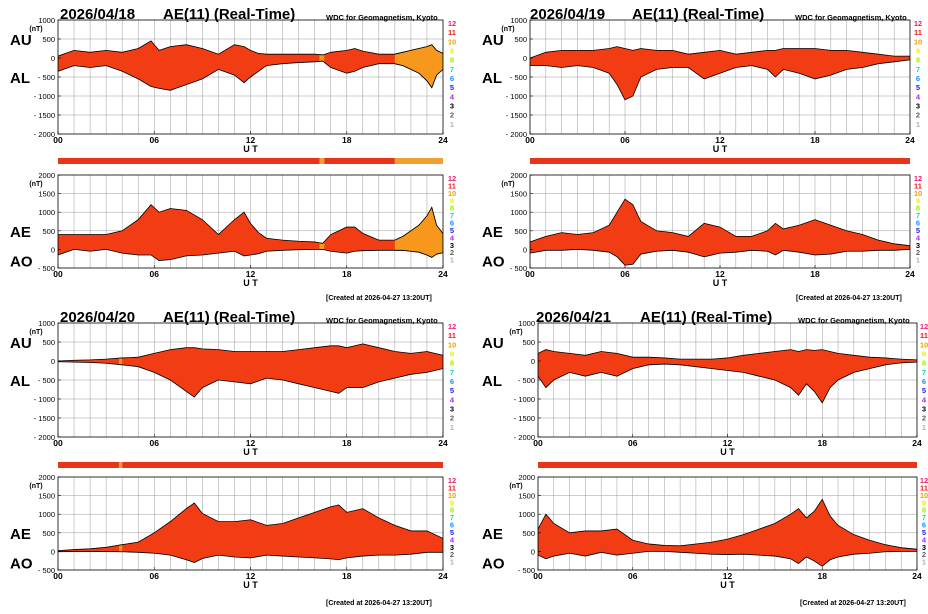 The width and height of the screenshot is (928, 614). What do you see at coordinates (347, 576) in the screenshot?
I see `x-tick-label: 18` at bounding box center [347, 576].